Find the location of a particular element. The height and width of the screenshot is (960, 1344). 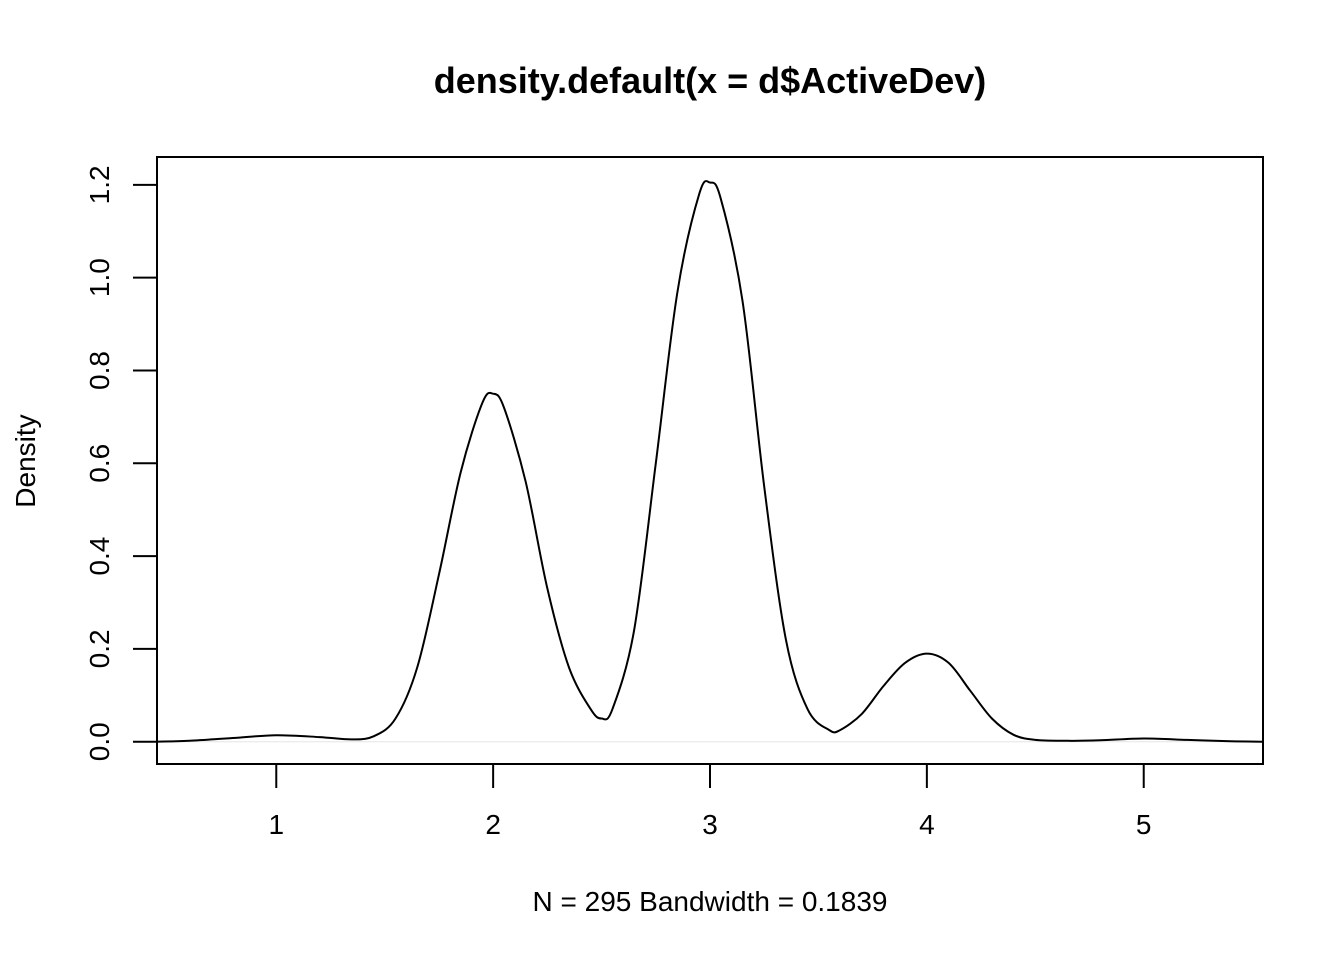

y-tick-label: 1.0 is located at coordinates (99, 277).